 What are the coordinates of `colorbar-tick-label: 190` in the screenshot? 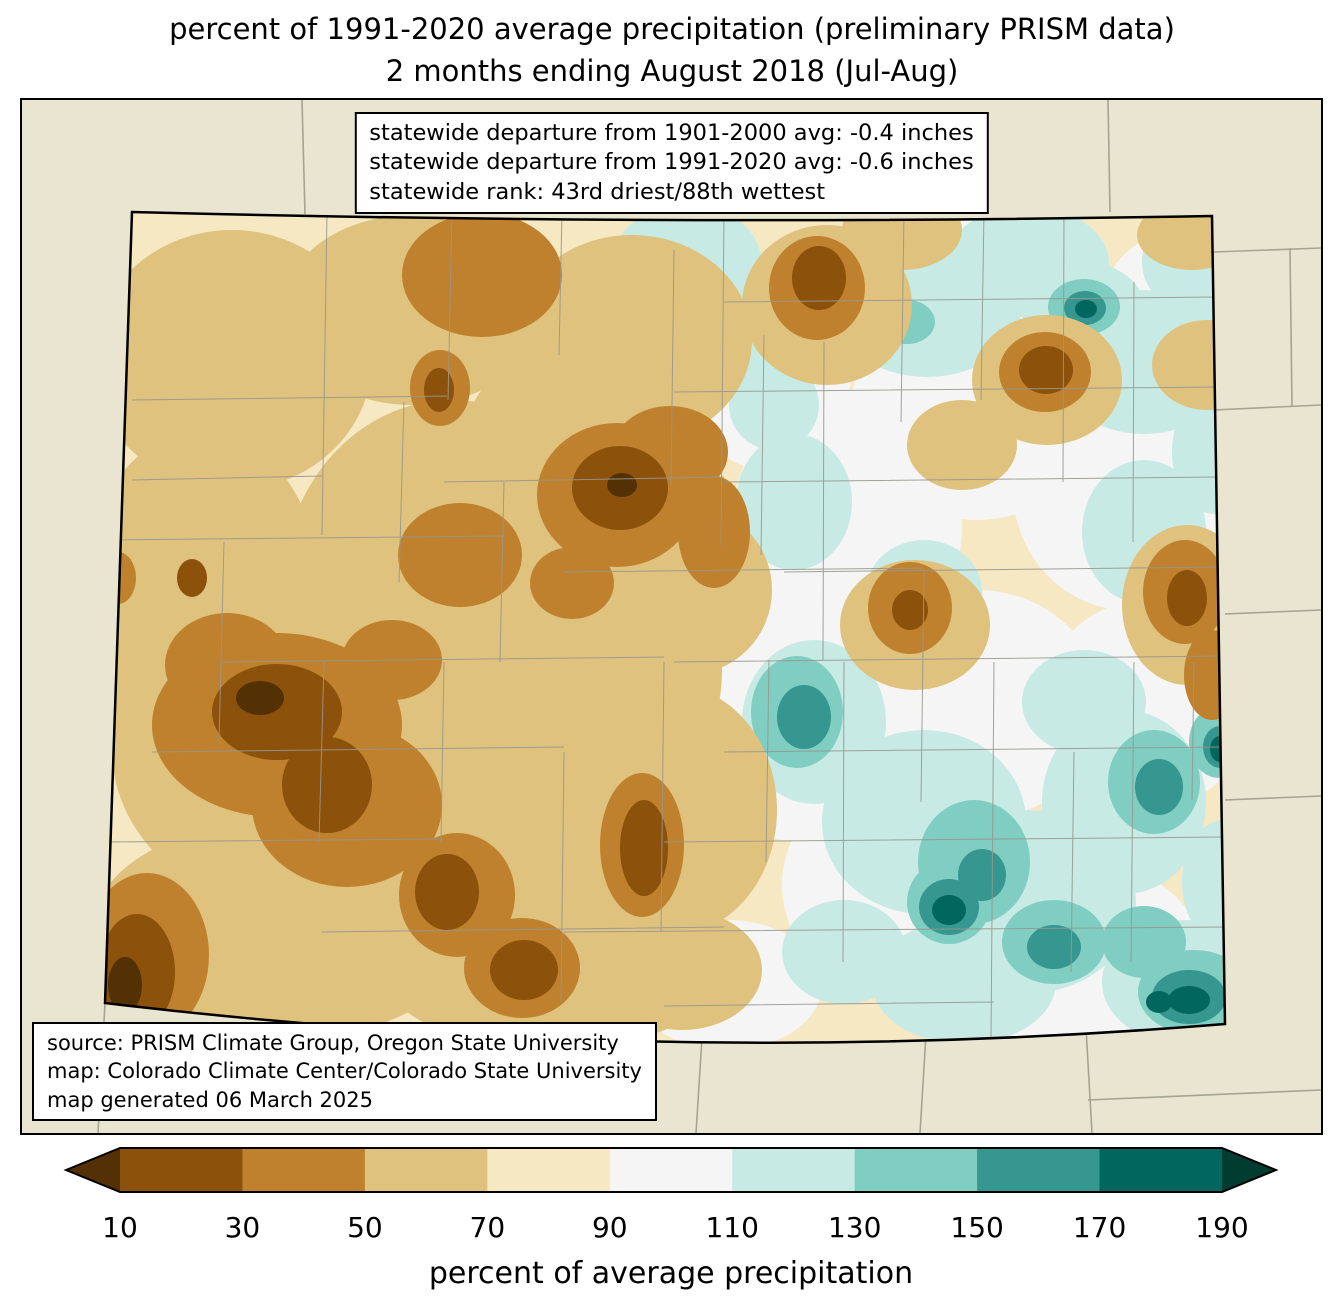 It's located at (1221, 1227).